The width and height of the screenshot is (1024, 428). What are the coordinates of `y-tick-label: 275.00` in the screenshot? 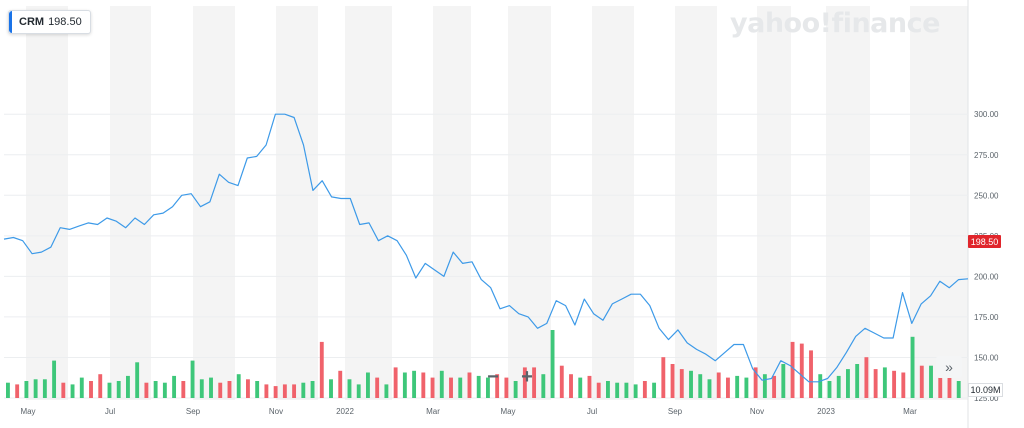 It's located at (986, 155).